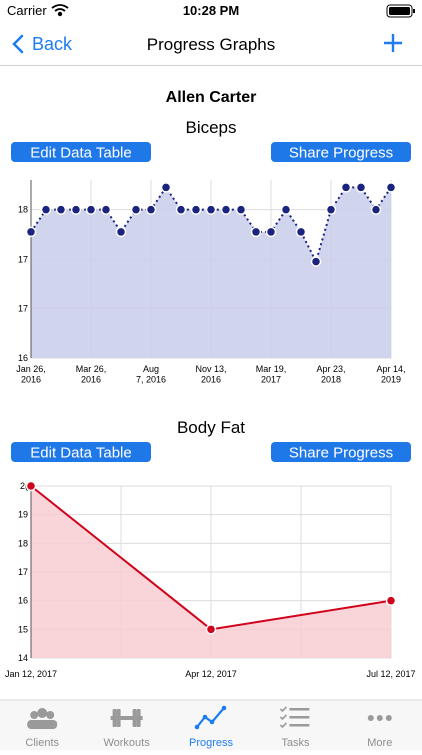 The image size is (422, 755). Describe the element at coordinates (60, 10) in the screenshot. I see `wifi-icon` at that location.